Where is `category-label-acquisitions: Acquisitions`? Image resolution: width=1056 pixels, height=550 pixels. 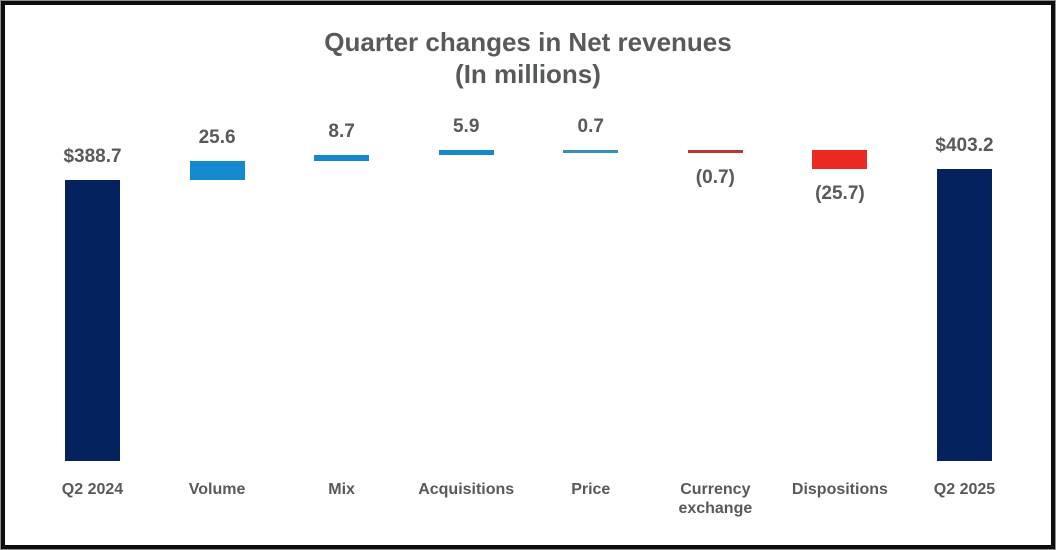 category-label-acquisitions: Acquisitions is located at coordinates (466, 489).